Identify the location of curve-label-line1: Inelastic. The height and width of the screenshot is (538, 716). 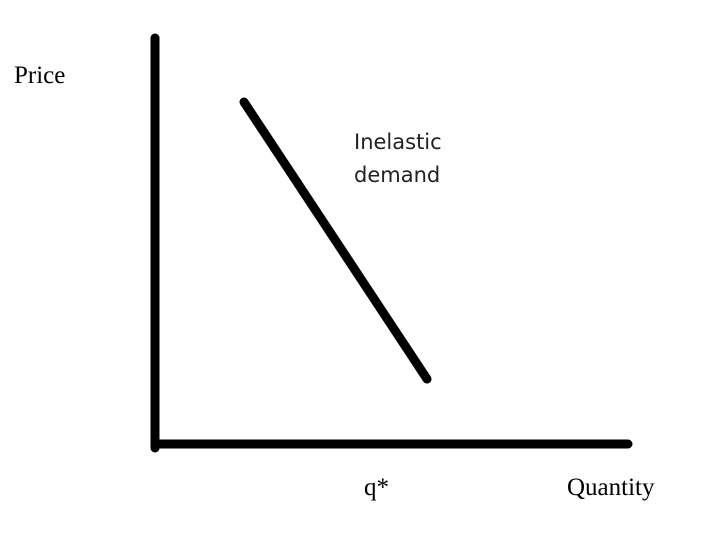
(398, 142).